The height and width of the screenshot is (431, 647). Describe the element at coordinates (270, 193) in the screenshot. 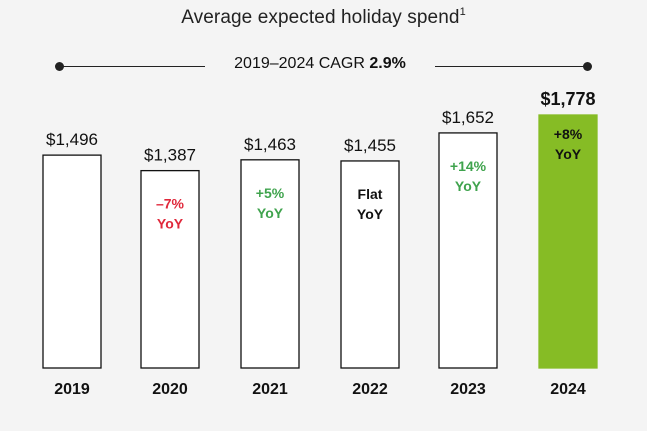

I see `yoy-change-2021: +5%` at that location.